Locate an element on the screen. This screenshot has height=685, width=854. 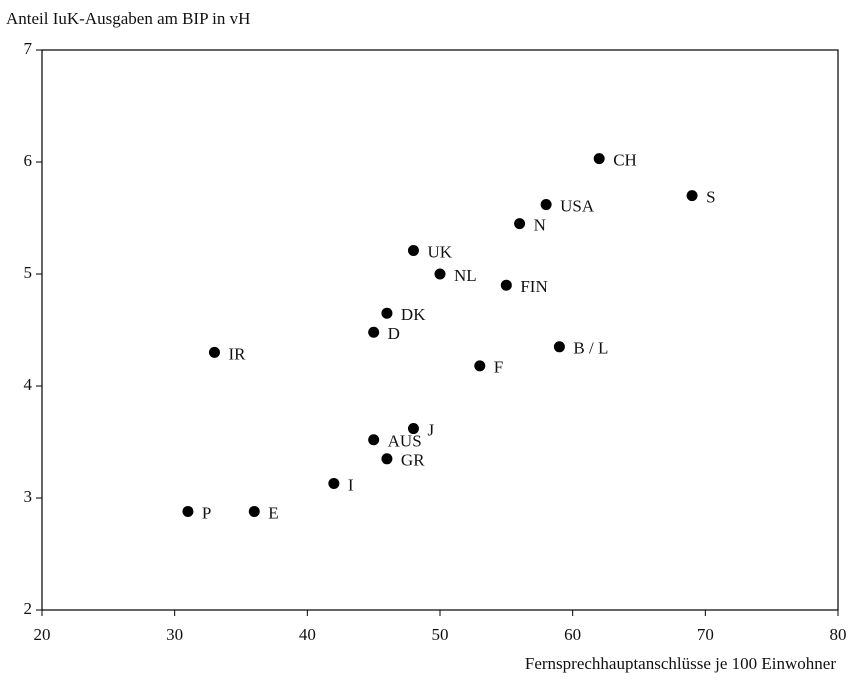
x-tick-label: 30 is located at coordinates (174, 634).